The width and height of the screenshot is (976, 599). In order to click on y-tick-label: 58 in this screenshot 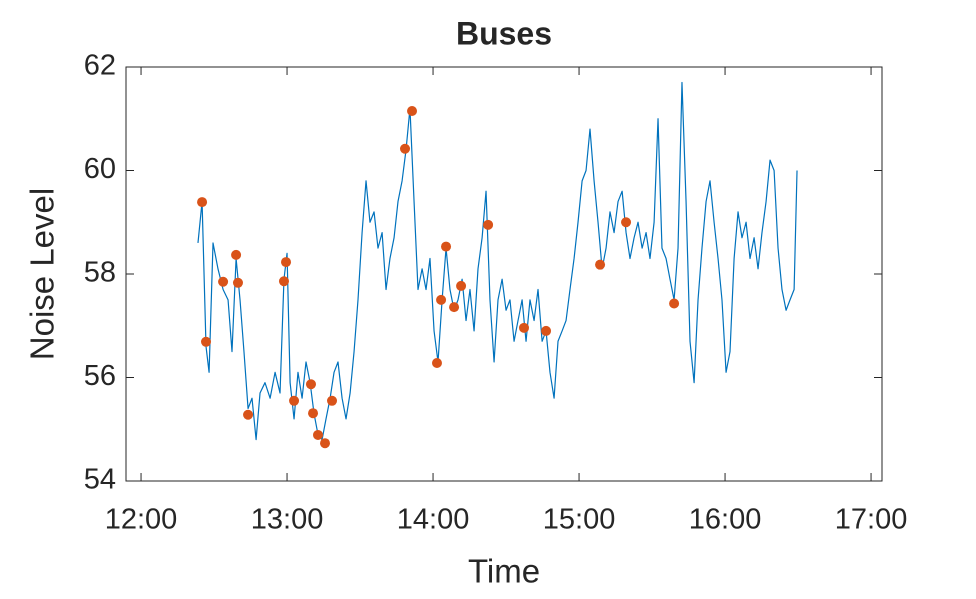, I will do `click(100, 273)`.